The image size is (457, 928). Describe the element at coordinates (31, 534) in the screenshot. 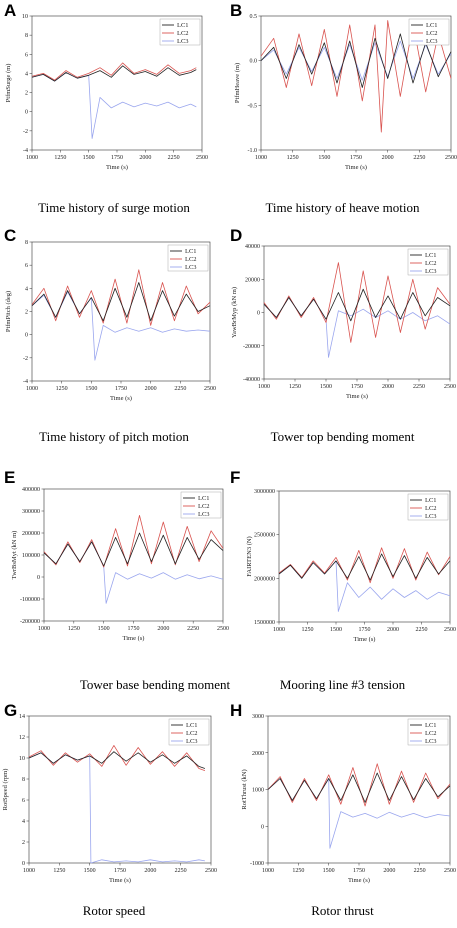

I see `y-tick-label: 200000` at that location.